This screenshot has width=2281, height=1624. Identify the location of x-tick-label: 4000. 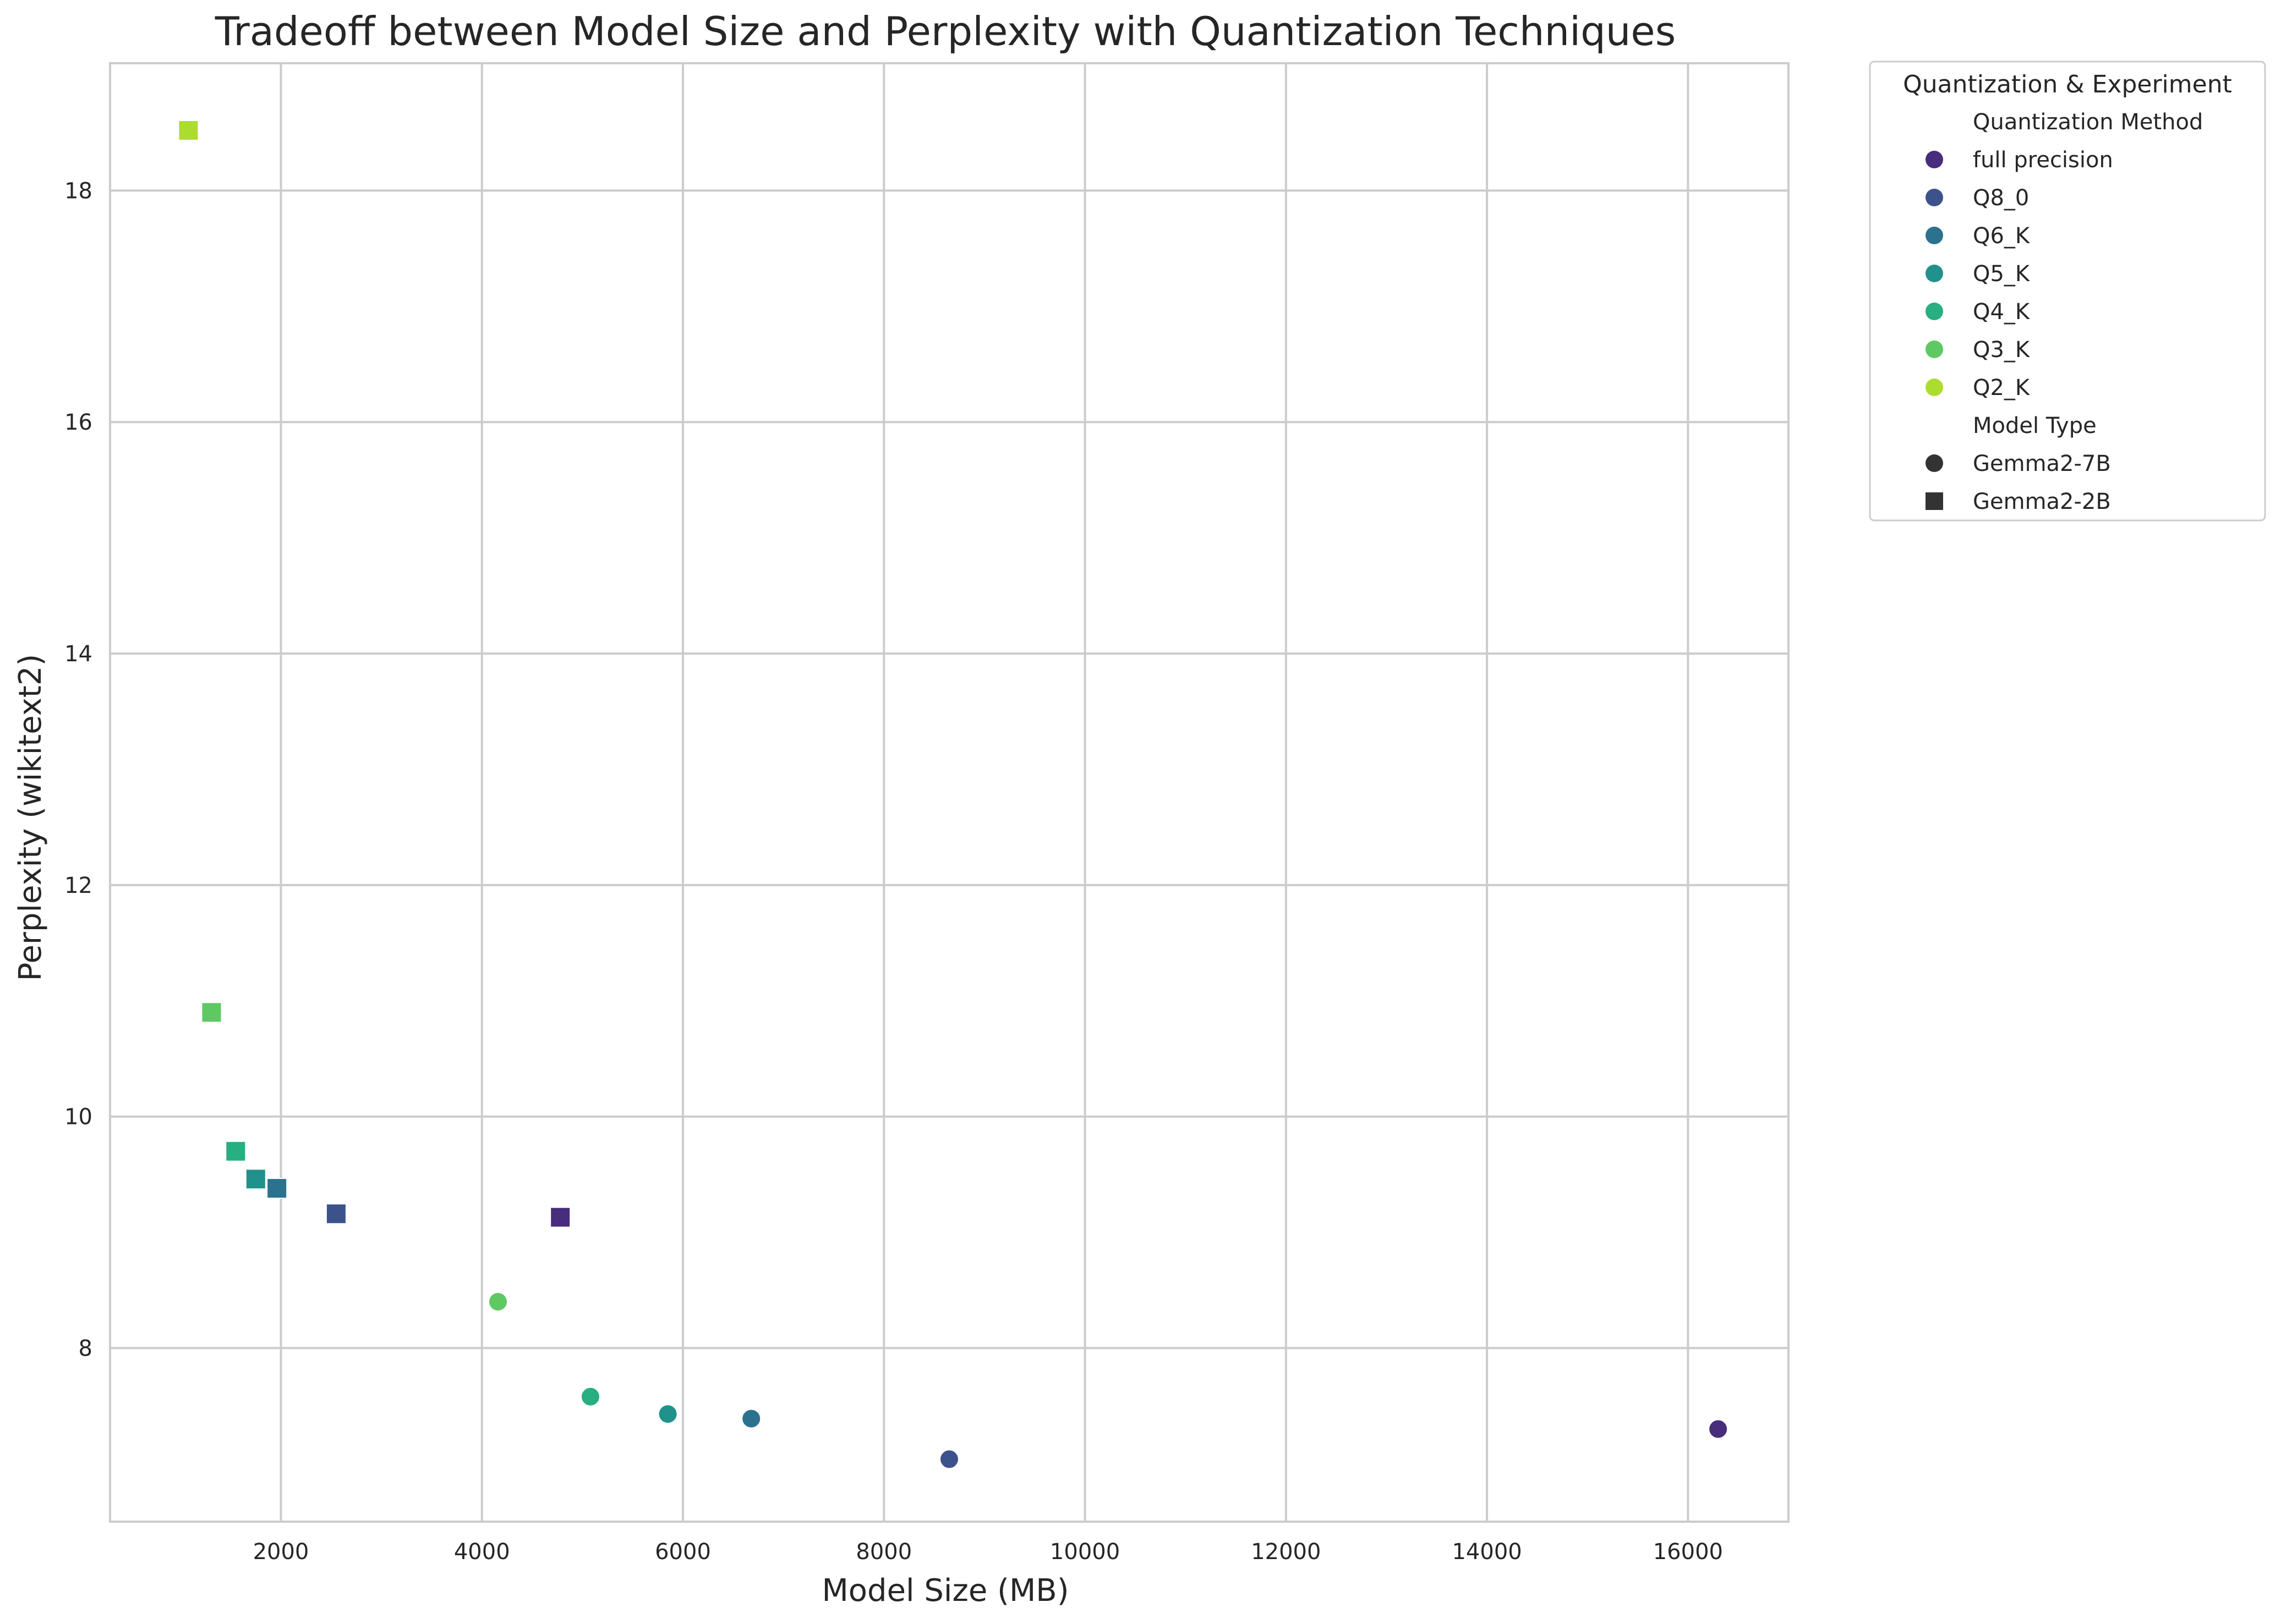
(482, 1552).